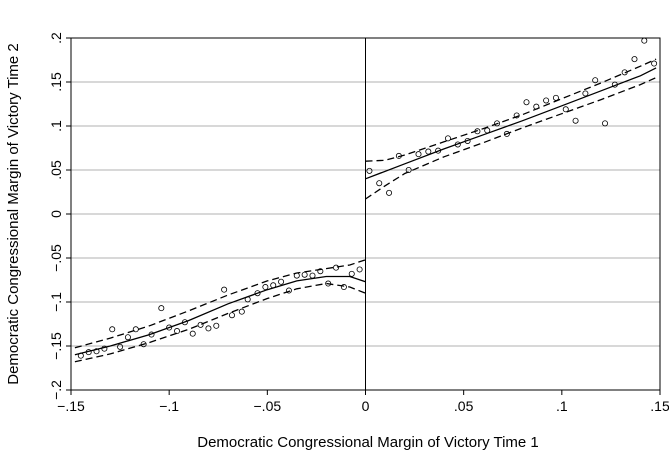 This screenshot has height=453, width=669. I want to click on x-tick-labels: −.15 −.1 −.05 0 .05 .1 .15, so click(363, 406).